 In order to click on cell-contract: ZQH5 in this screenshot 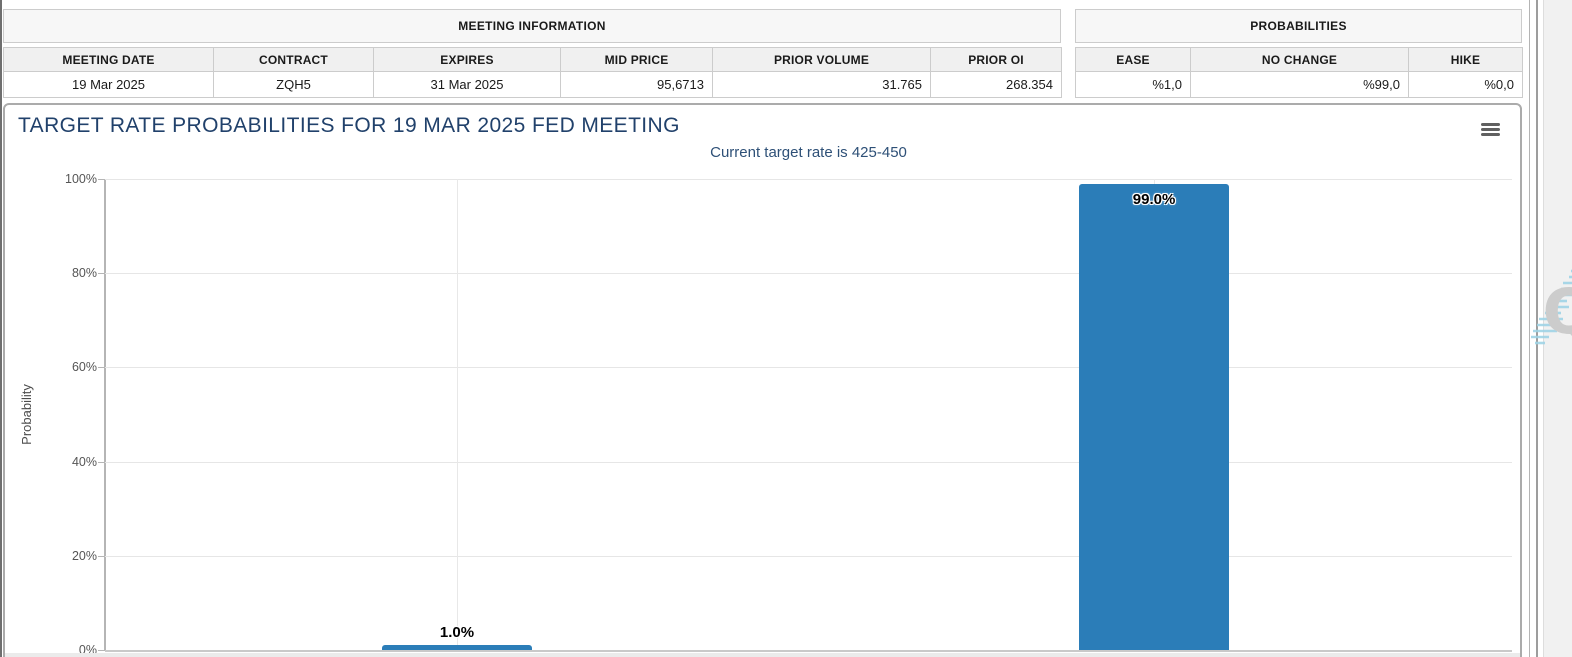, I will do `click(293, 84)`.